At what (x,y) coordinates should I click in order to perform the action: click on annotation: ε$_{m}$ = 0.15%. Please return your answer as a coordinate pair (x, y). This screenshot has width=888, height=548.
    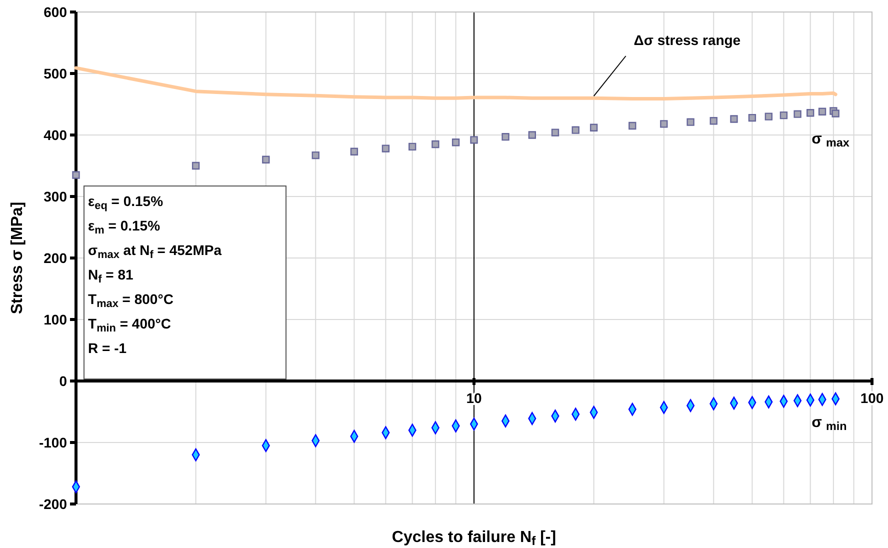
    Looking at the image, I should click on (124, 227).